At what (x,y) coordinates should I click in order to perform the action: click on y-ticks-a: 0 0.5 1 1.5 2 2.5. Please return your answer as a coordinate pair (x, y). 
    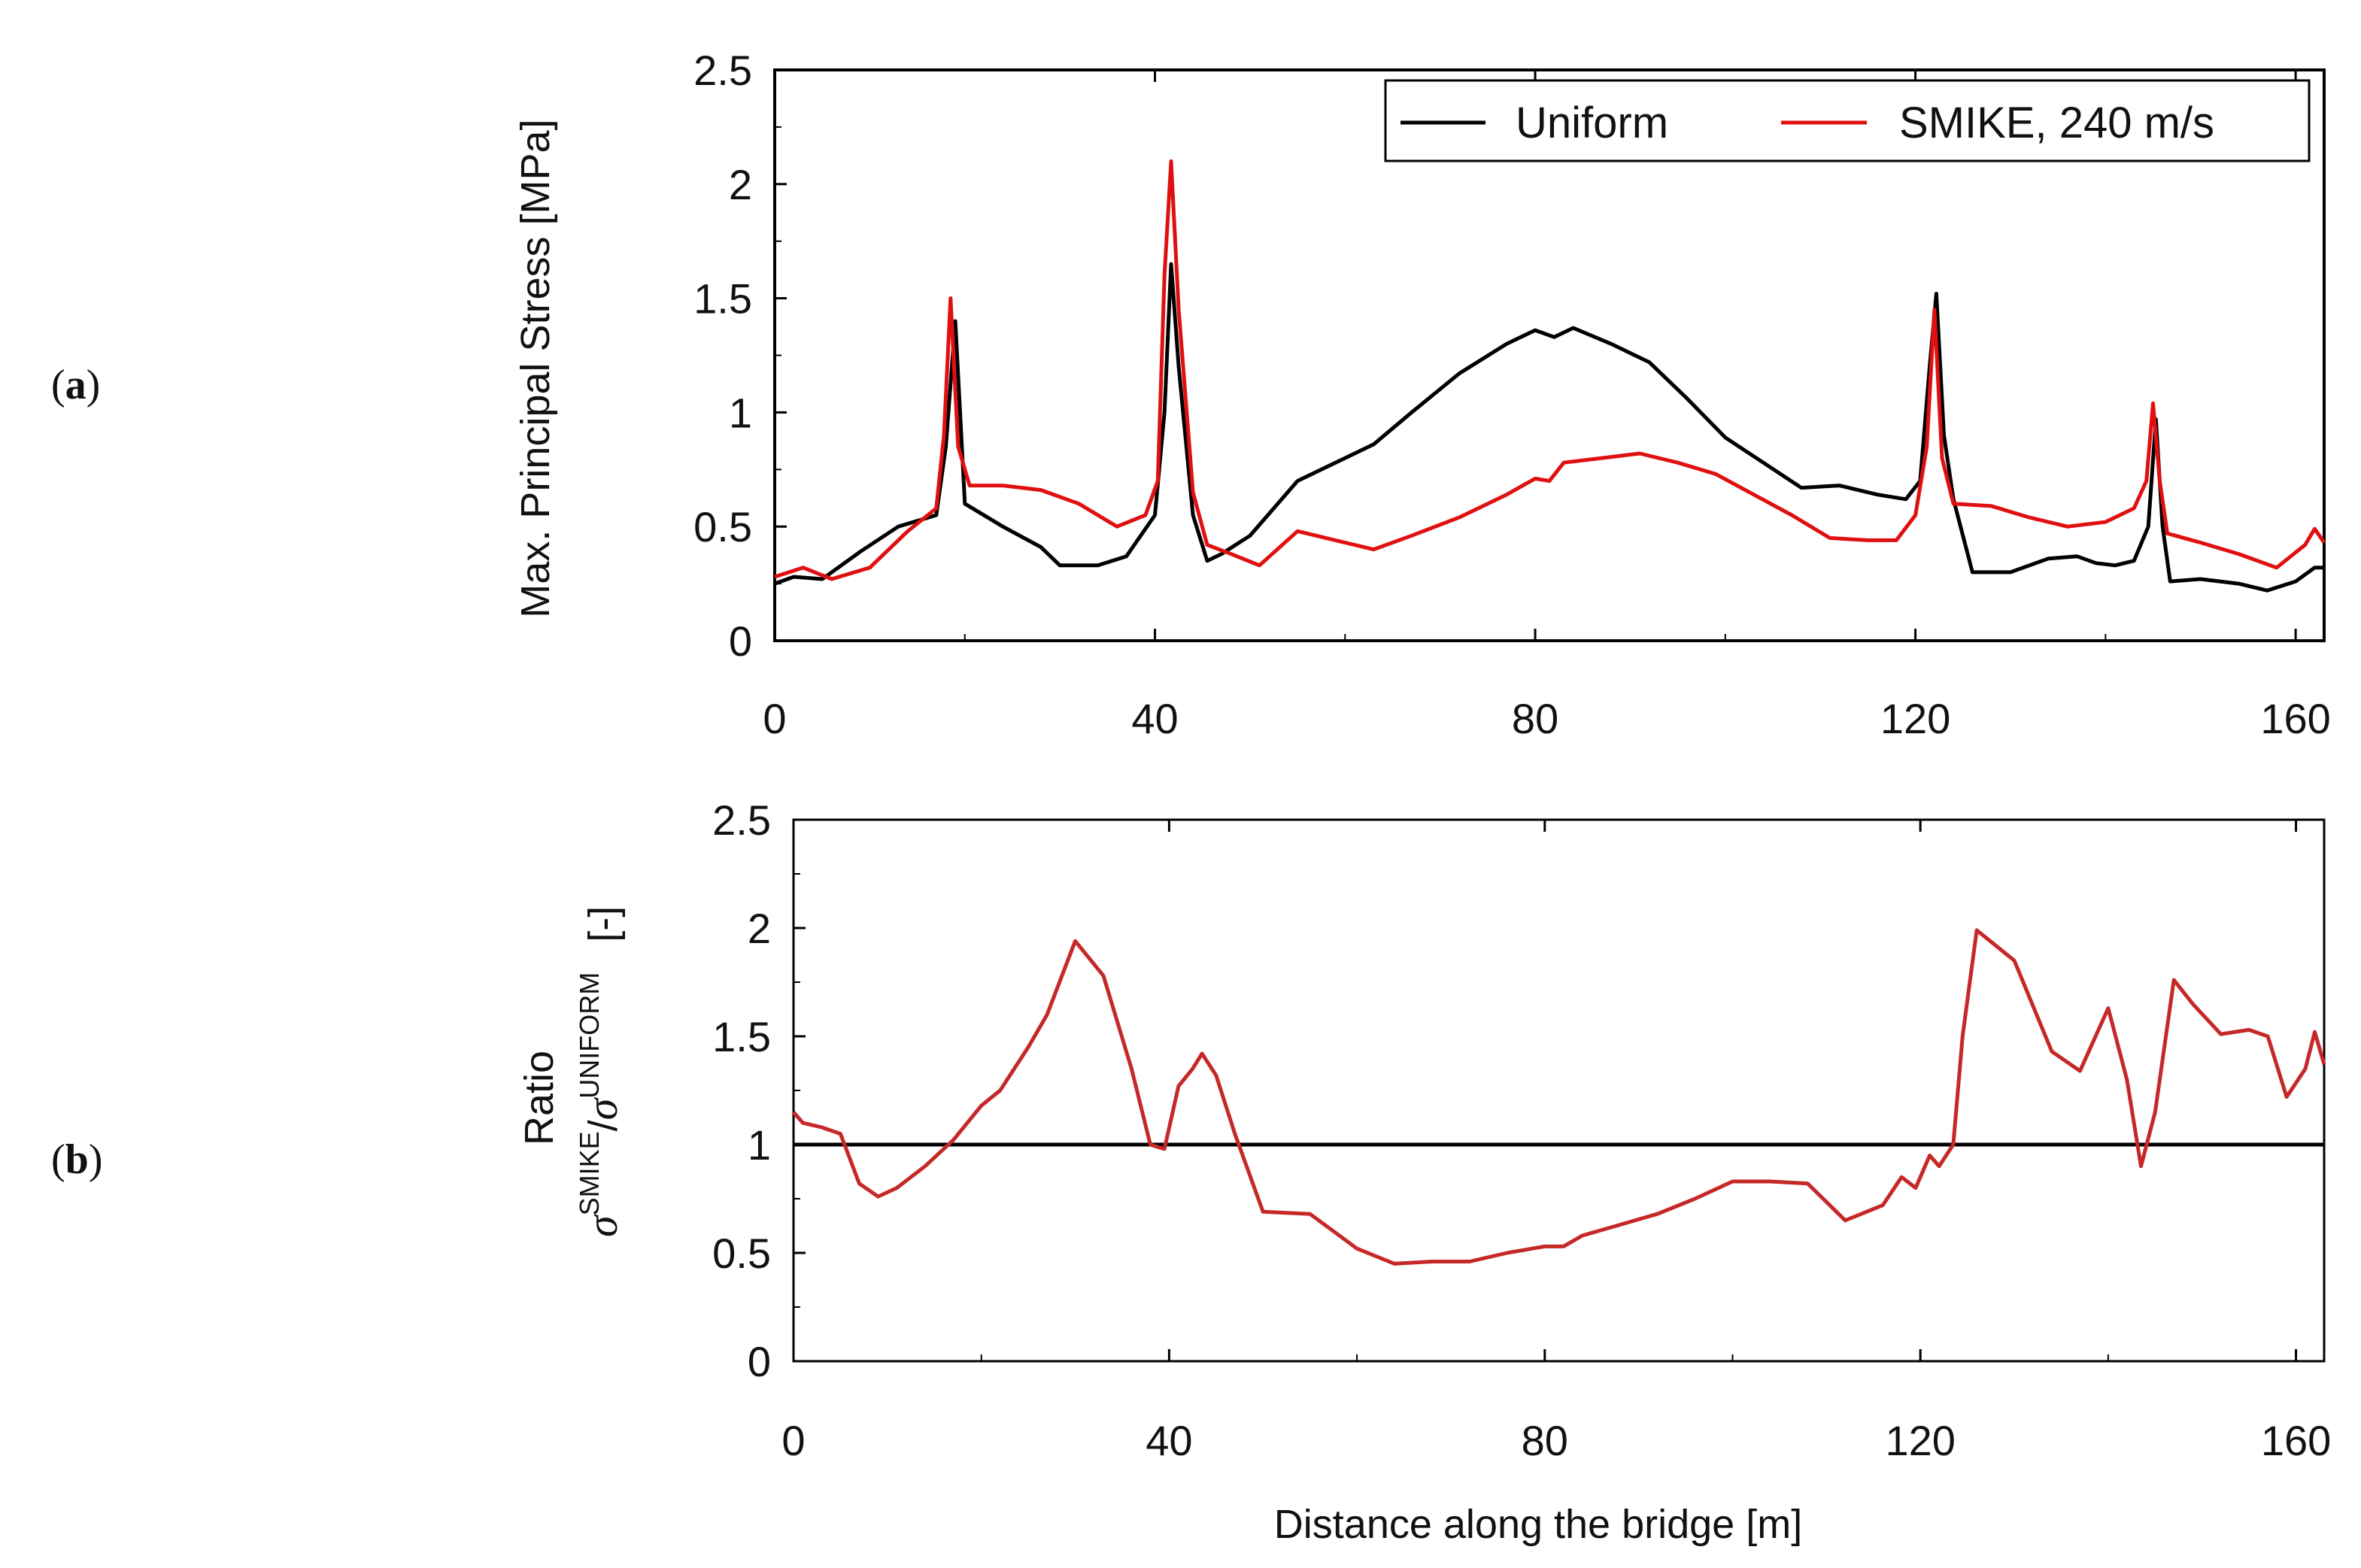
    Looking at the image, I should click on (740, 356).